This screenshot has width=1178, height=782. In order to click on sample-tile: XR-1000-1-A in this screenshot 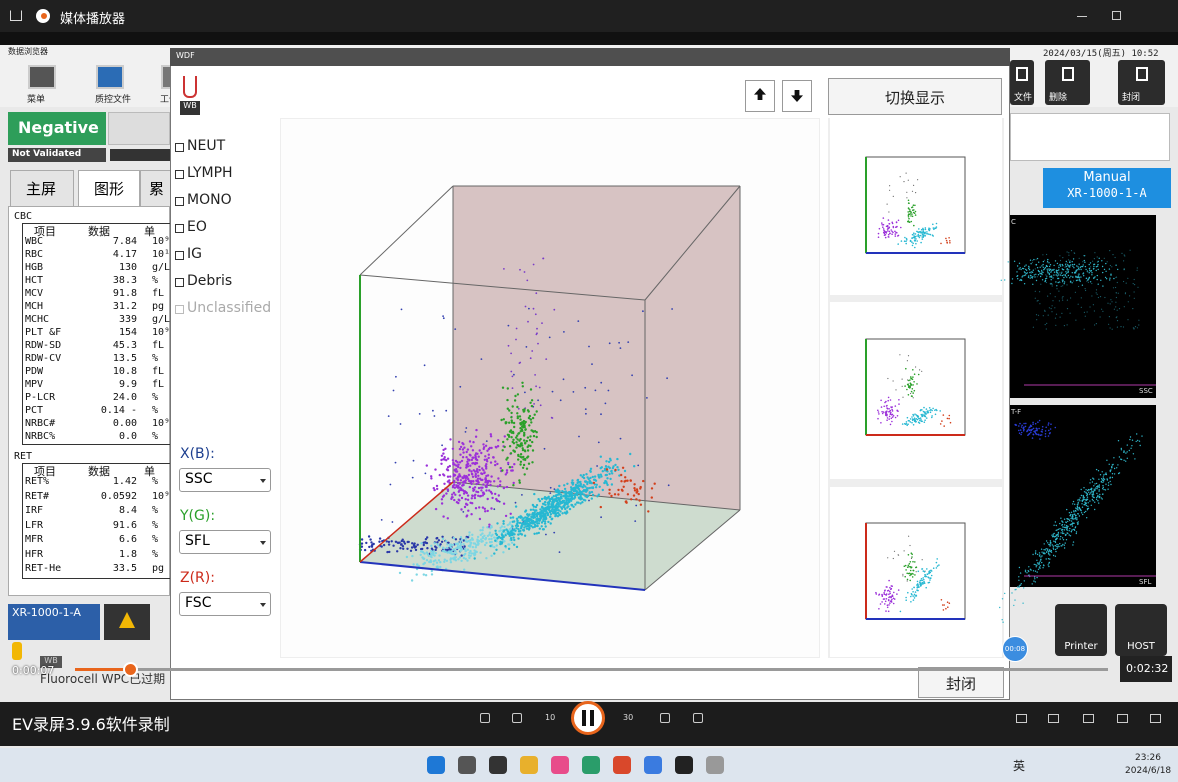, I will do `click(54, 622)`.